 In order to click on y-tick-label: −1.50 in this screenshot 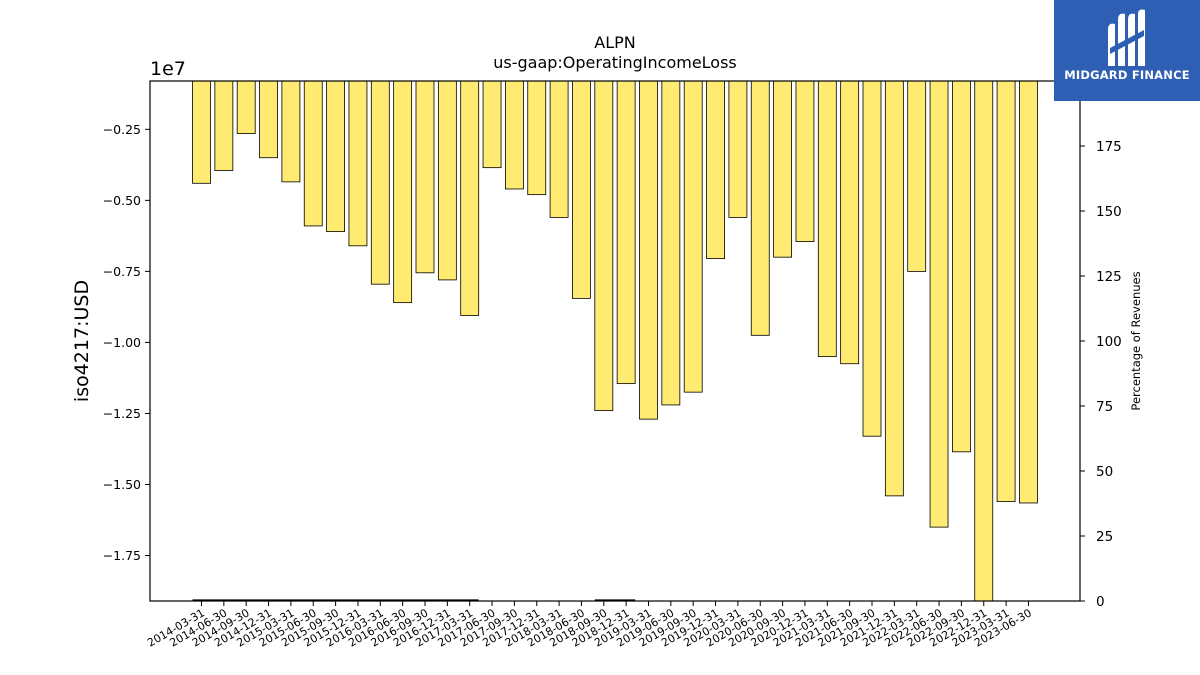, I will do `click(122, 484)`.